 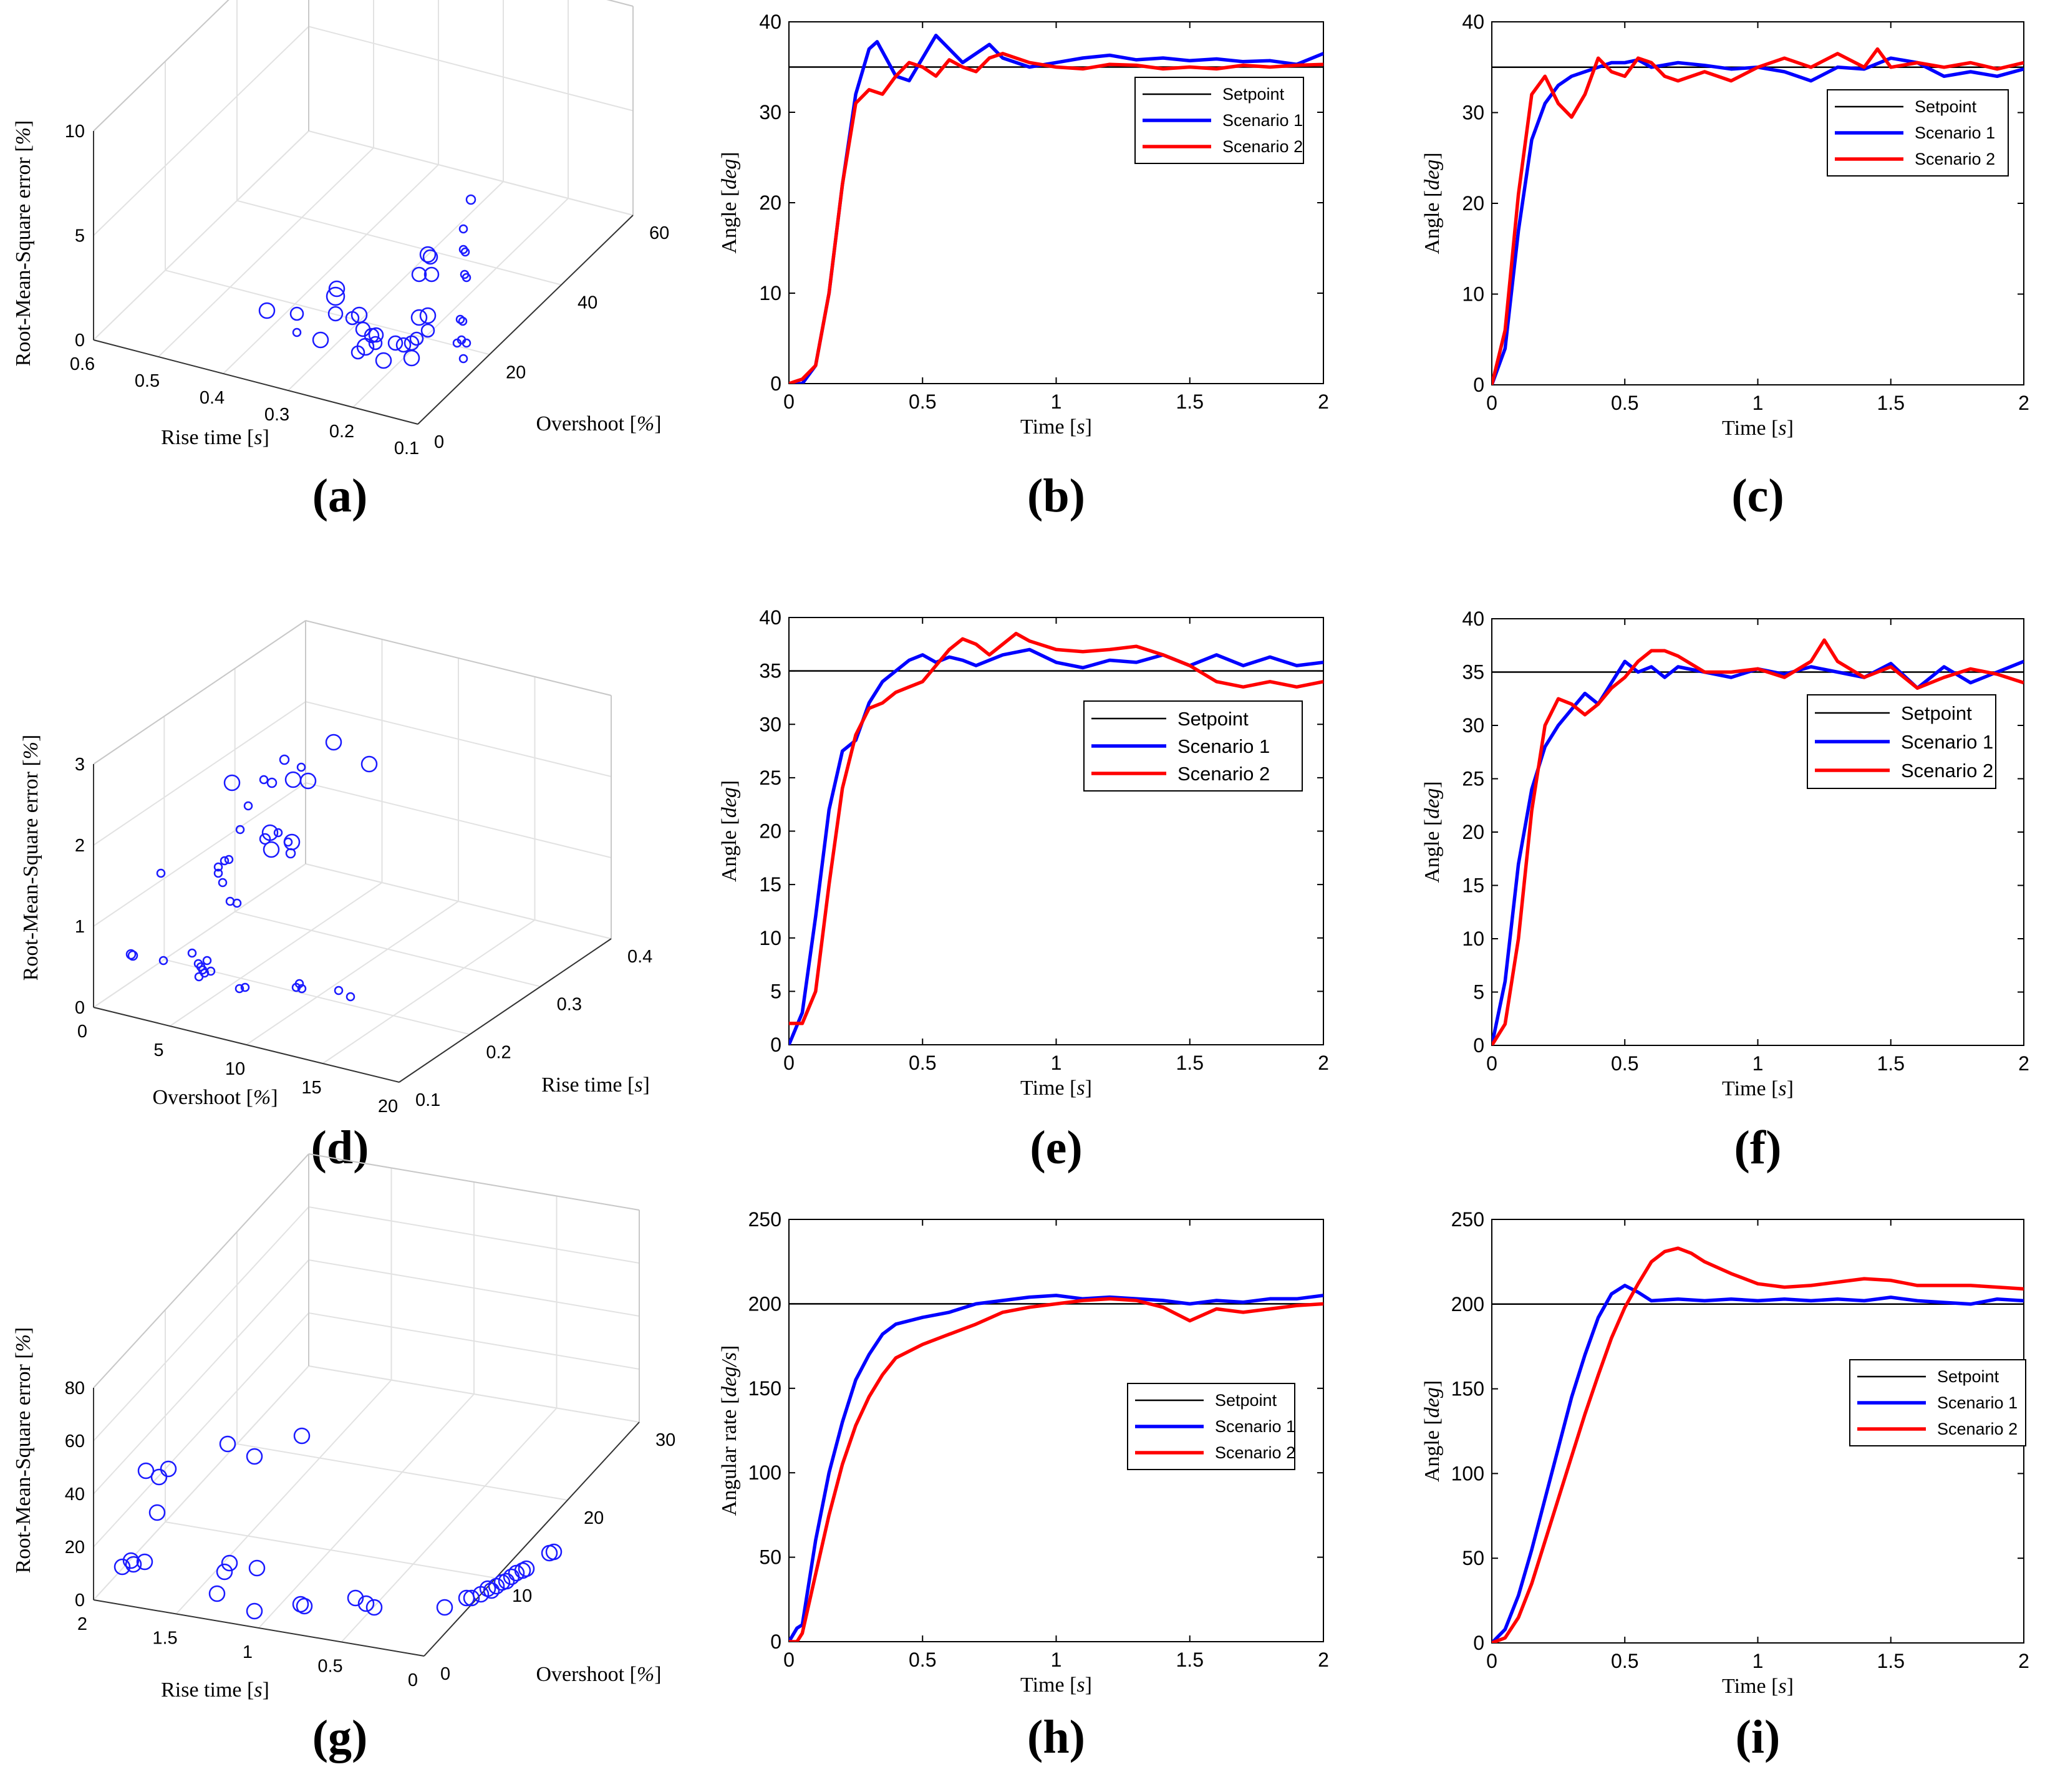 What do you see at coordinates (587, 303) in the screenshot?
I see `y-tick-label: 40` at bounding box center [587, 303].